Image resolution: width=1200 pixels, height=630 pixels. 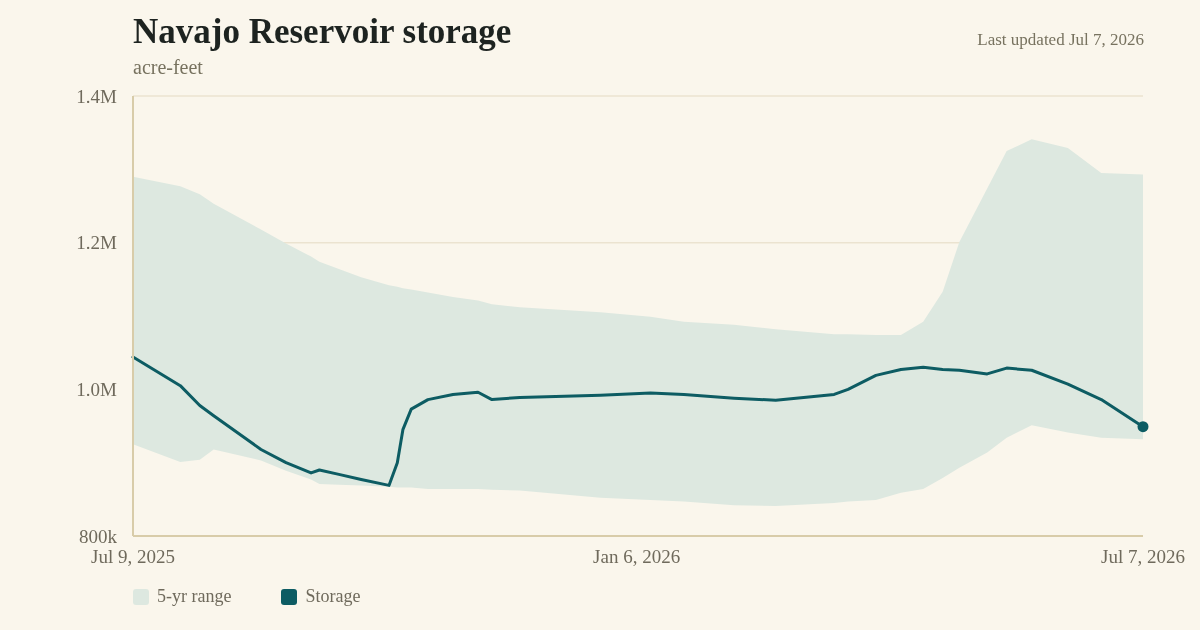 I want to click on legend-label: 5-yr range, so click(x=194, y=596).